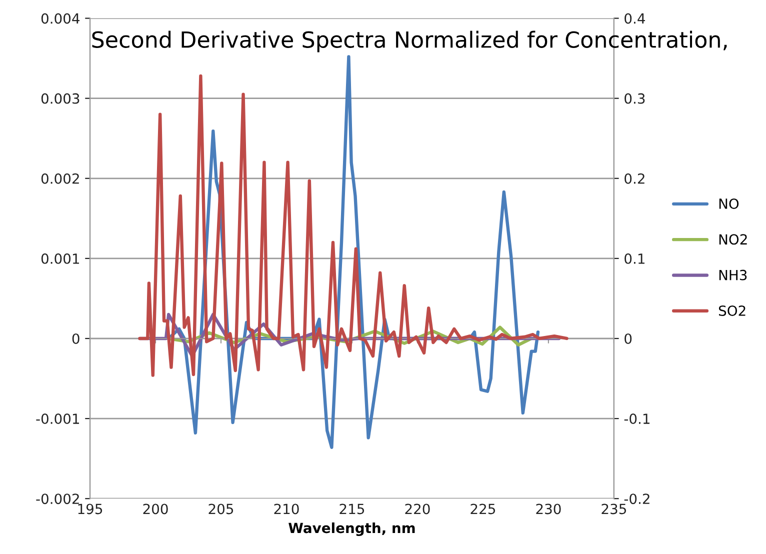  Describe the element at coordinates (57, 419) in the screenshot. I see `y-tick-label: -0.001` at that location.